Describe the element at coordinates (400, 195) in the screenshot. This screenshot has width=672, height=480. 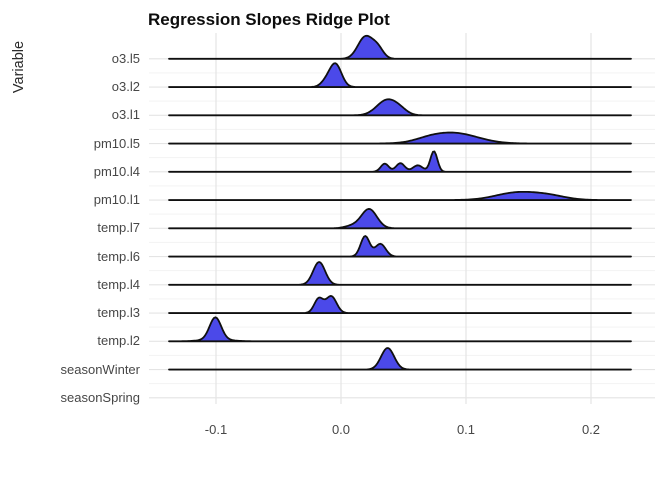
I see `ridge-pm10.l1` at that location.